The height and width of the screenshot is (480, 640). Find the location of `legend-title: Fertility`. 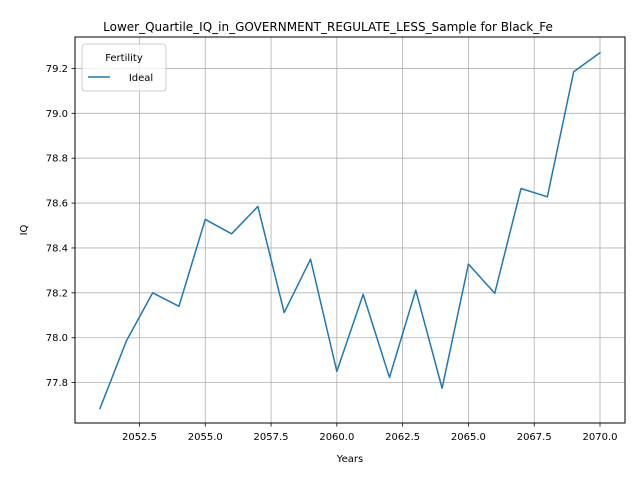

legend-title: Fertility is located at coordinates (124, 58).